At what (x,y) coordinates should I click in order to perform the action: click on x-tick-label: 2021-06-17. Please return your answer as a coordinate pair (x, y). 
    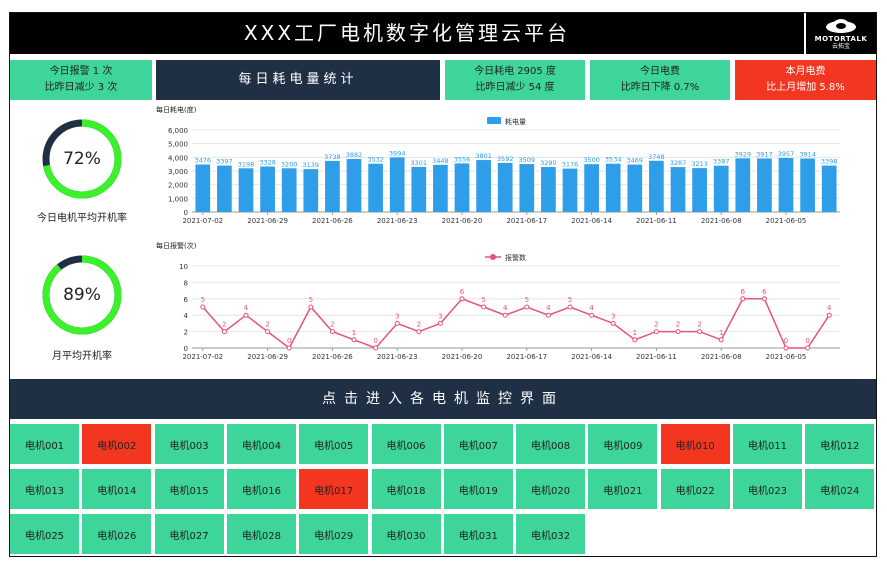
    Looking at the image, I should click on (526, 357).